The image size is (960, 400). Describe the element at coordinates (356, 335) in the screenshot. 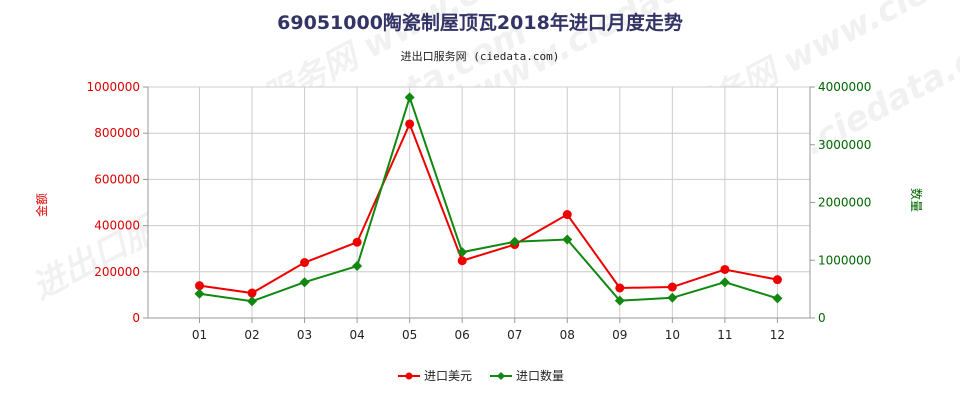

I see `x-tick-label: 04` at that location.